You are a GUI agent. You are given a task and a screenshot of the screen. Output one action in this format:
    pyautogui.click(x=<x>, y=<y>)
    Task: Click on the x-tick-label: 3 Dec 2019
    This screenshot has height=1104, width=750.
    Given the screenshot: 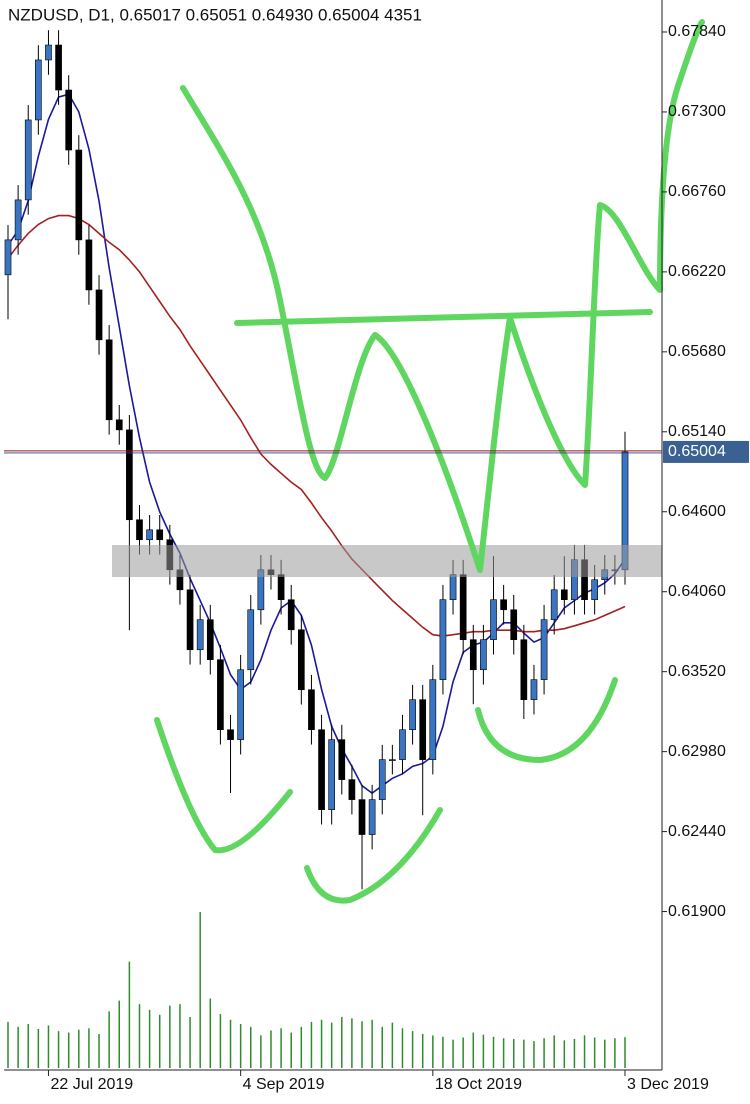 What is the action you would take?
    pyautogui.click(x=668, y=1084)
    